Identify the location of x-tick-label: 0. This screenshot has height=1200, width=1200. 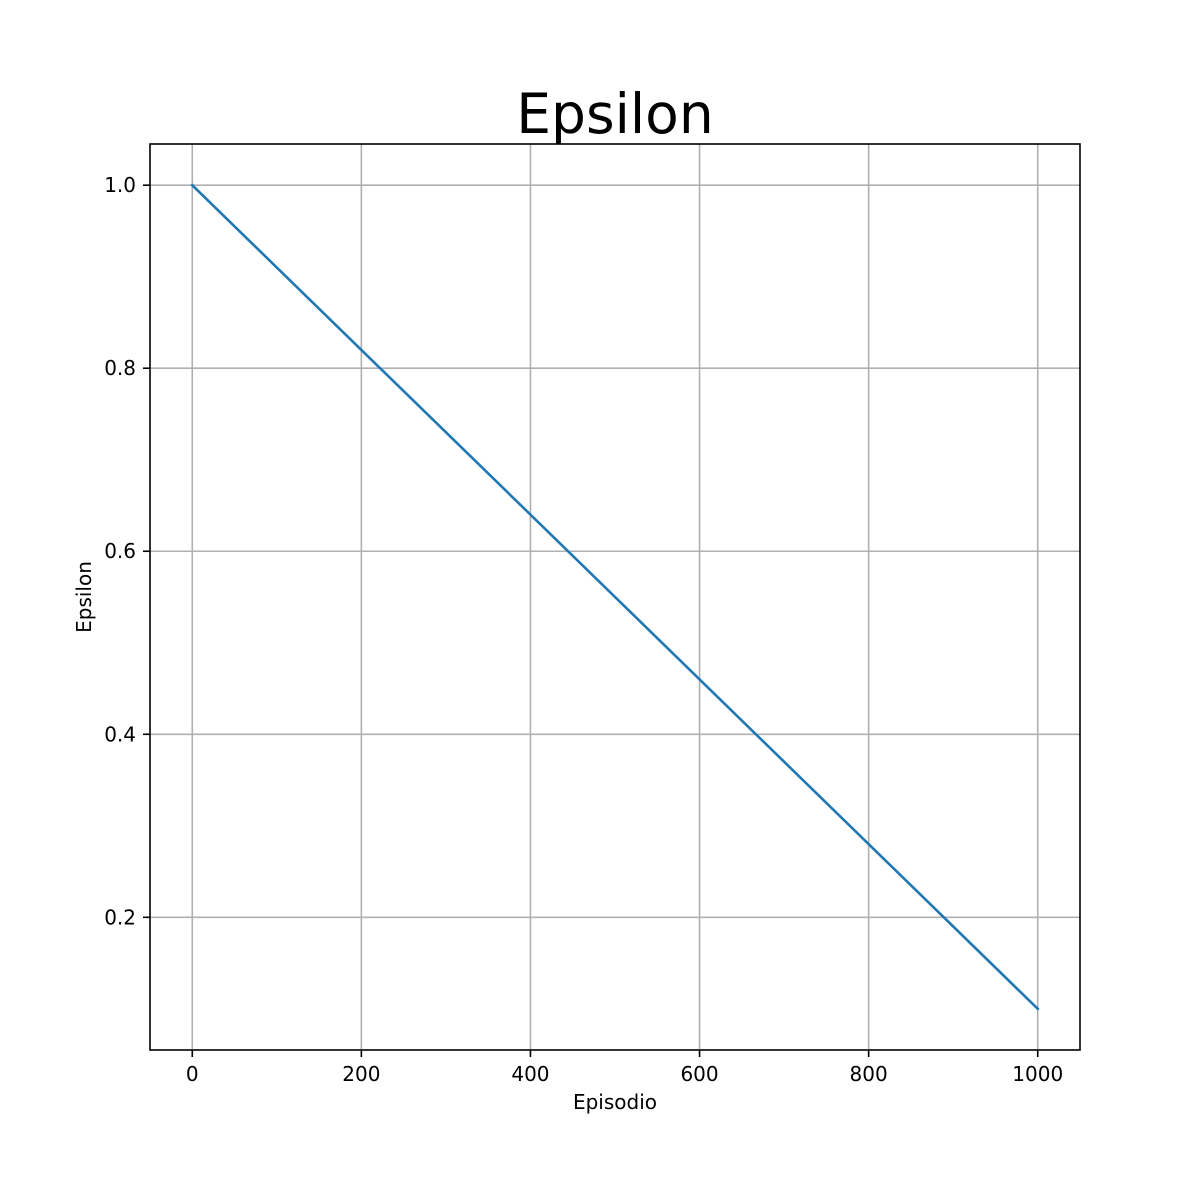
(192, 1074).